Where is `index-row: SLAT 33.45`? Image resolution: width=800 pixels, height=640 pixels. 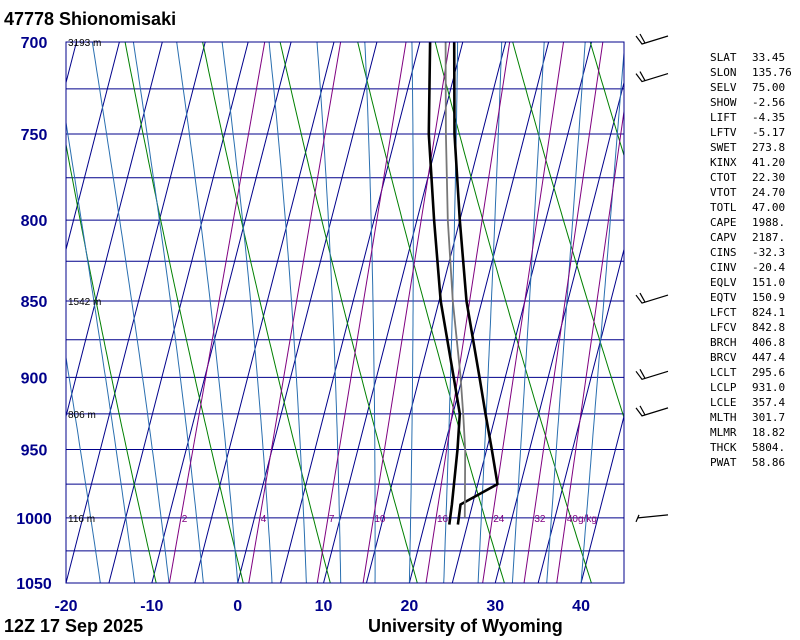 index-row: SLAT 33.45 is located at coordinates (755, 57).